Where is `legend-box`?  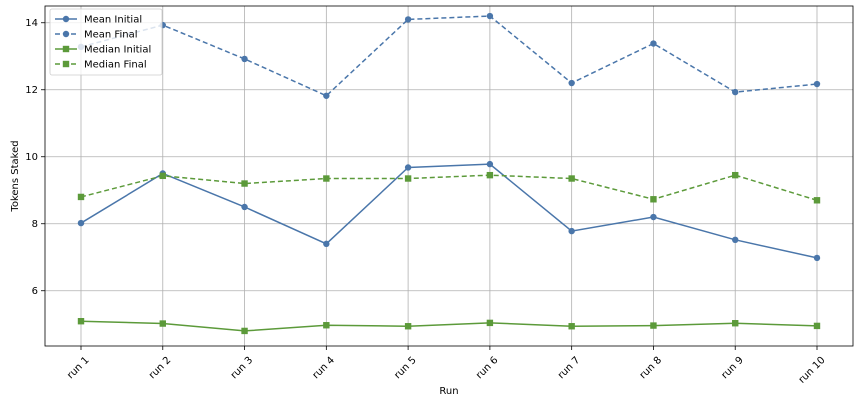
legend-box is located at coordinates (106, 42).